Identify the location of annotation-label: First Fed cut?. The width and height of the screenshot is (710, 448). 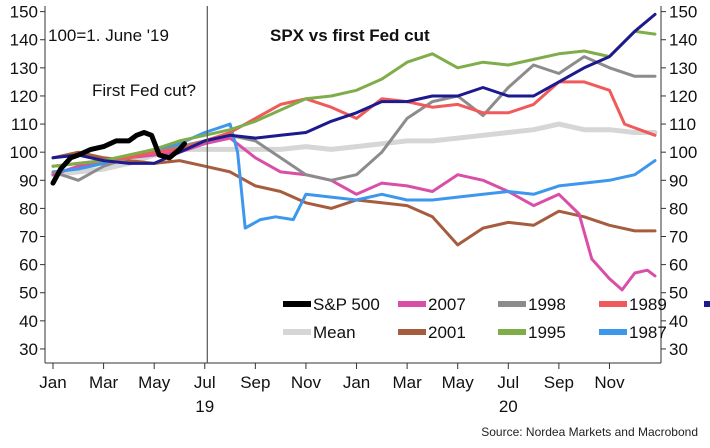
(144, 90).